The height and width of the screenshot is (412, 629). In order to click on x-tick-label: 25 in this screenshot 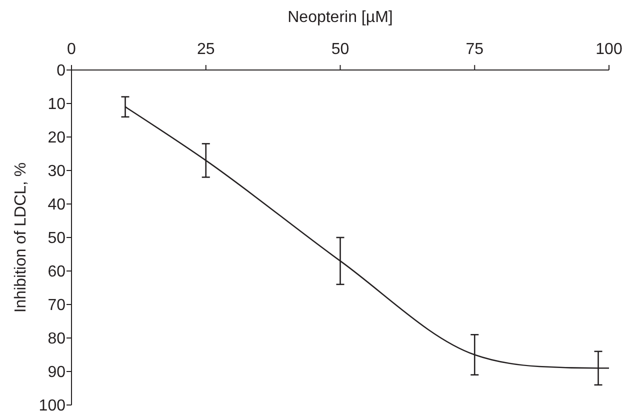, I will do `click(205, 49)`.